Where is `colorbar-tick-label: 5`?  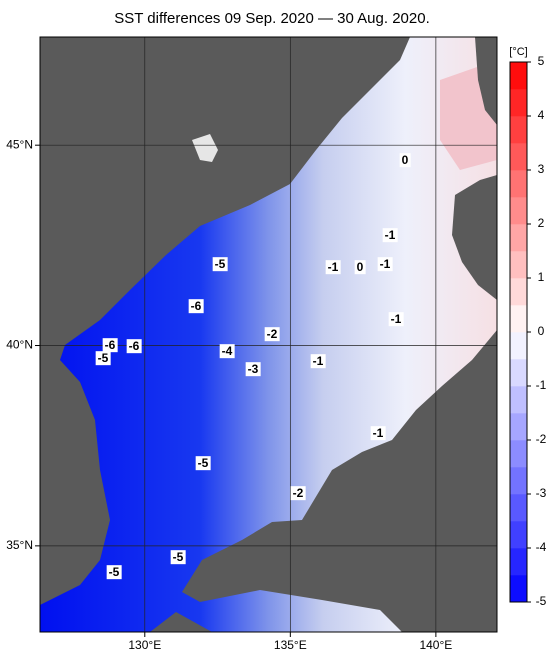
colorbar-tick-label: 5 is located at coordinates (541, 61).